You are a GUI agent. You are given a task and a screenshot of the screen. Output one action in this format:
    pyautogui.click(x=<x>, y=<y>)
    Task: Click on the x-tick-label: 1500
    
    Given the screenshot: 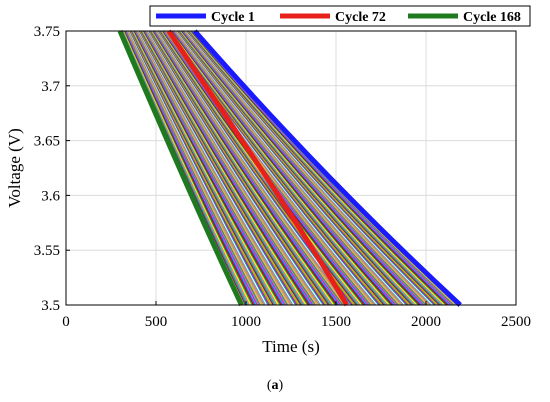 What is the action you would take?
    pyautogui.click(x=336, y=322)
    